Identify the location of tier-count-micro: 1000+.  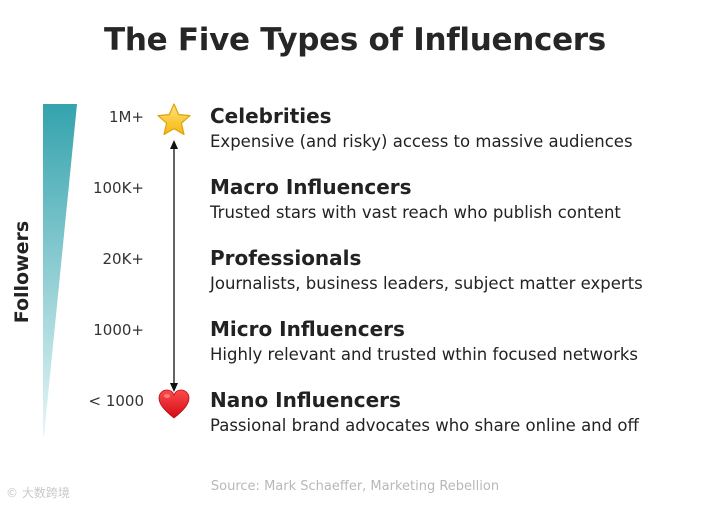
(118, 330).